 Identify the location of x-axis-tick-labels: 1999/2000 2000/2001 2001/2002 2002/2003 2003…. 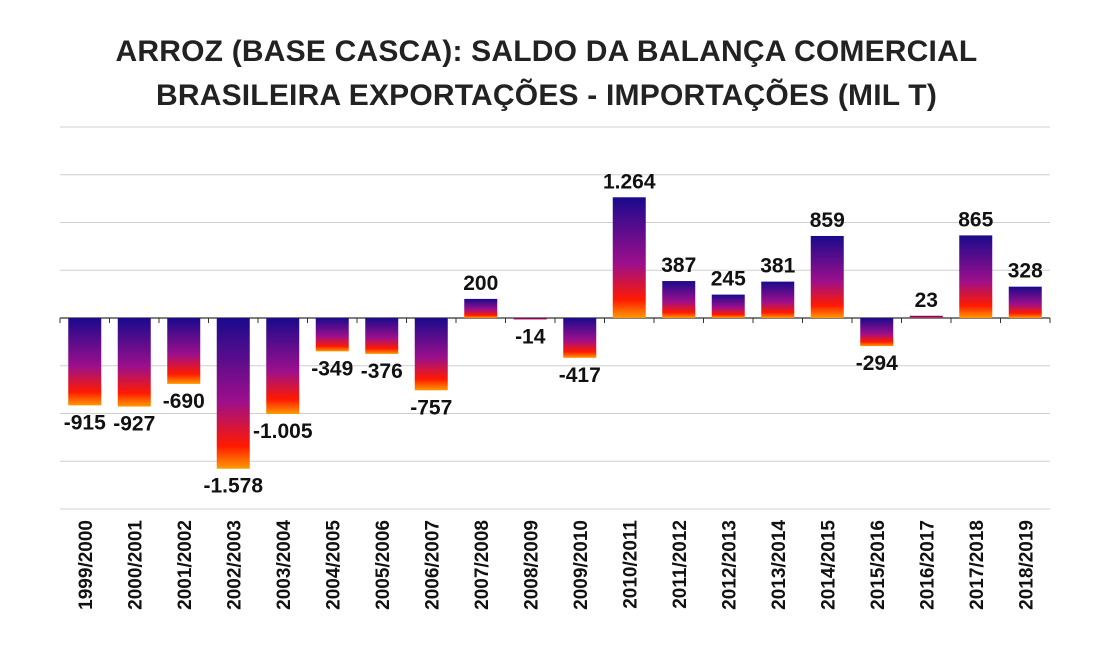
(557, 565).